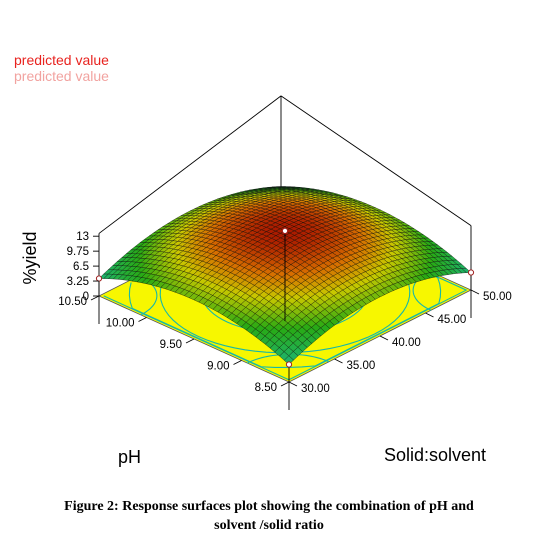 The height and width of the screenshot is (549, 538). I want to click on y-tick-label-3: 40.00, so click(406, 343).